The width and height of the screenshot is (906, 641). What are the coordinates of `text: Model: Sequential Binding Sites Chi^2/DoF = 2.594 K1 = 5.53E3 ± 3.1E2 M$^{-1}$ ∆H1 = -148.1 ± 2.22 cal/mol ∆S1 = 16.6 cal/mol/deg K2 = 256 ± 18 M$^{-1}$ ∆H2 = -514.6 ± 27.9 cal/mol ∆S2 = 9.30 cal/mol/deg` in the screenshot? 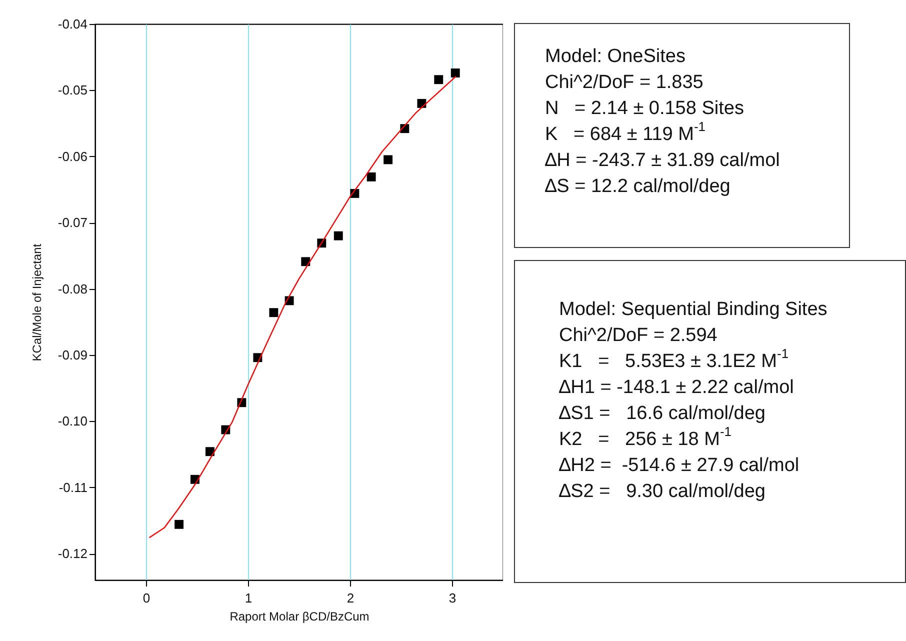 It's located at (693, 400).